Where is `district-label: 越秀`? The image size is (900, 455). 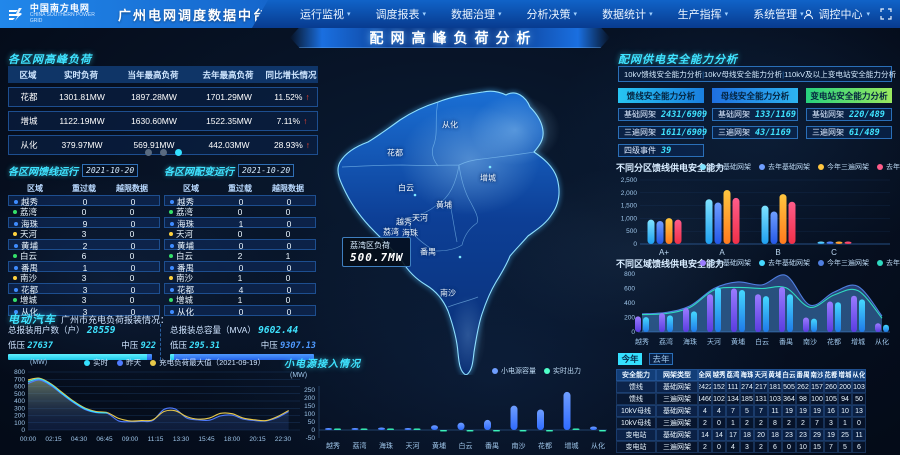 district-label: 越秀 is located at coordinates (404, 222).